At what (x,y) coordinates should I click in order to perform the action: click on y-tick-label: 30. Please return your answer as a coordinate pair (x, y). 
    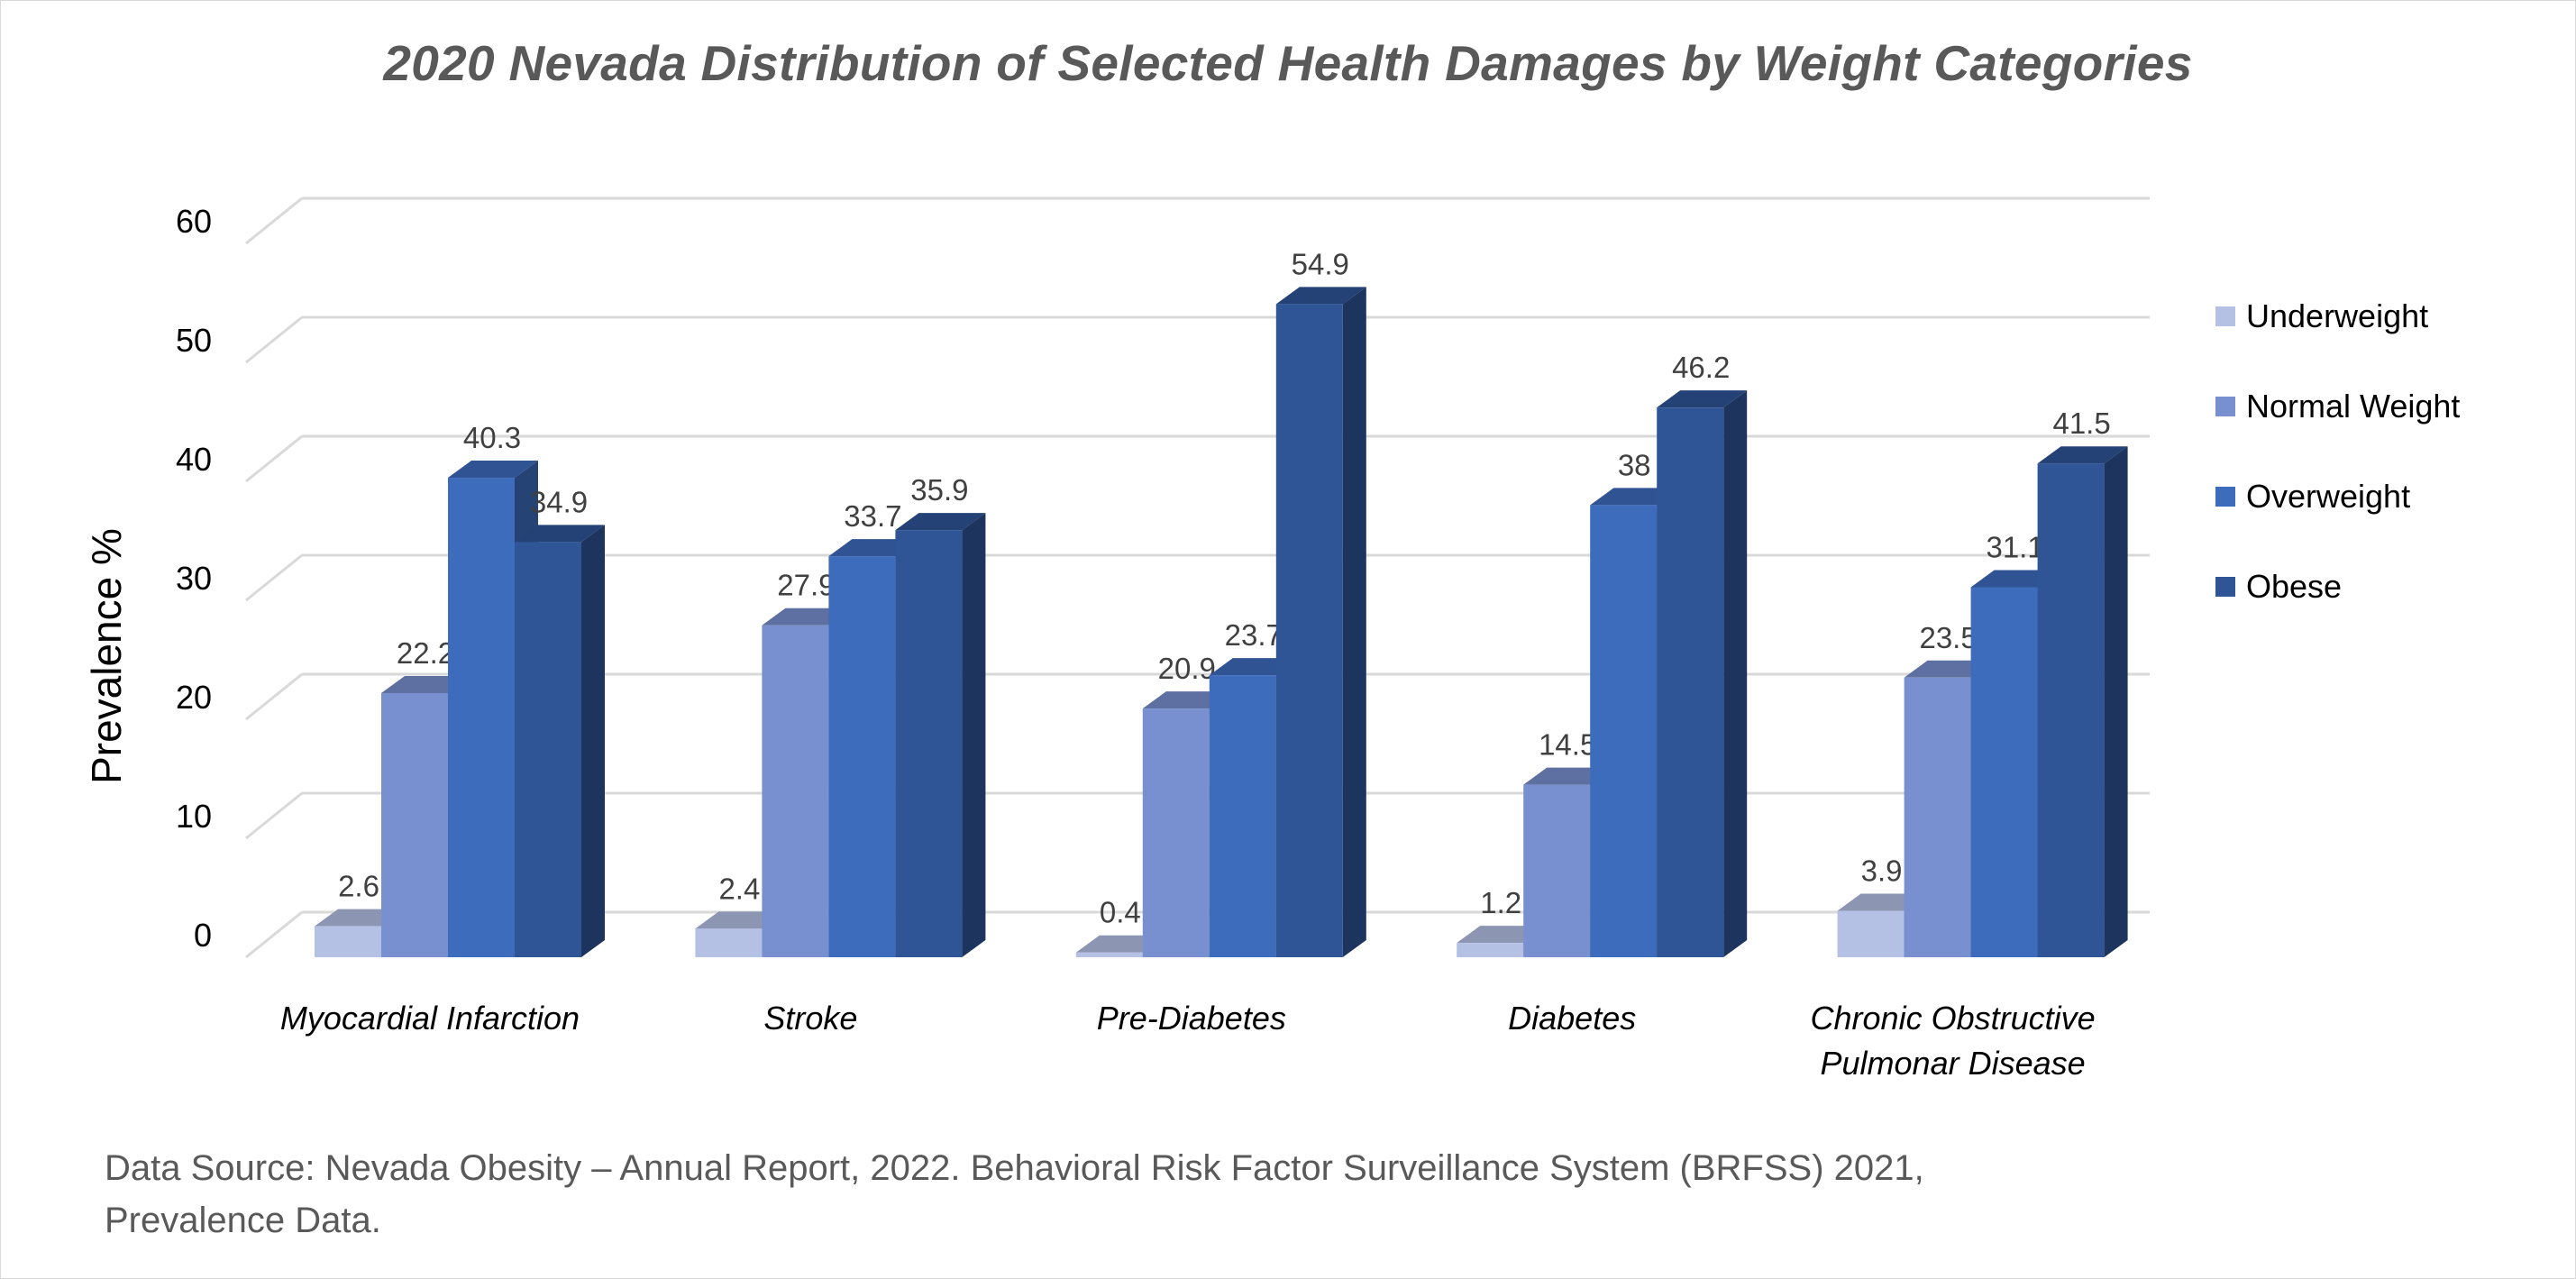
    Looking at the image, I should click on (194, 578).